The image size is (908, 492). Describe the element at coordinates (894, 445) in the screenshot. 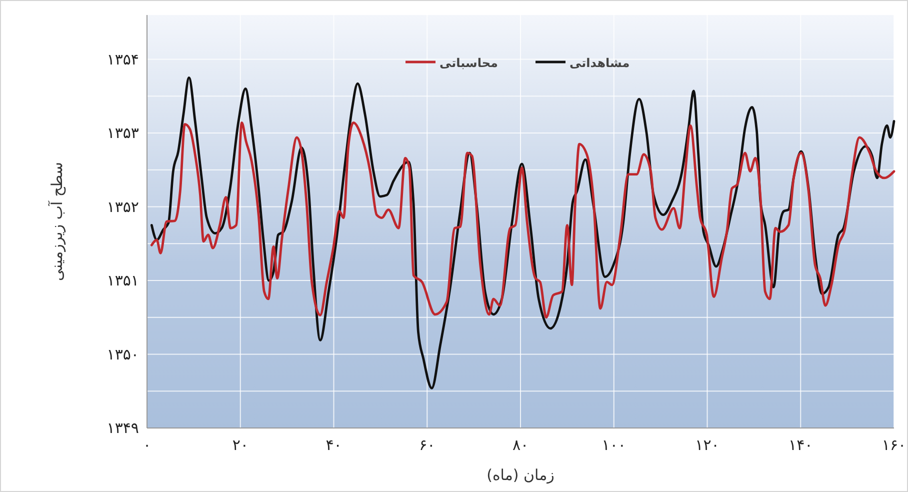

I see `x-tick-label: ۱۶۰` at that location.